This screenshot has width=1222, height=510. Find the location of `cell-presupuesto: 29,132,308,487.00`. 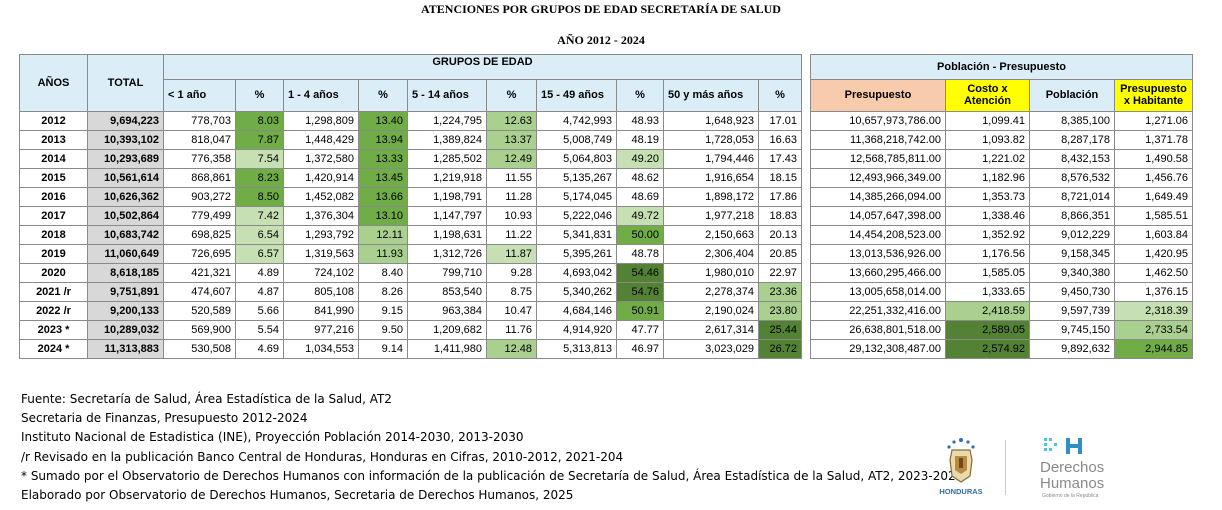

cell-presupuesto: 29,132,308,487.00 is located at coordinates (878, 349).